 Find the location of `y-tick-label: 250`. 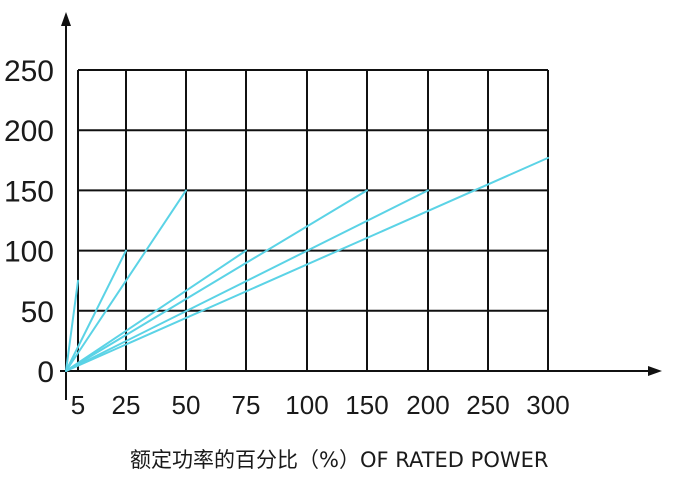

y-tick-label: 250 is located at coordinates (29, 71).